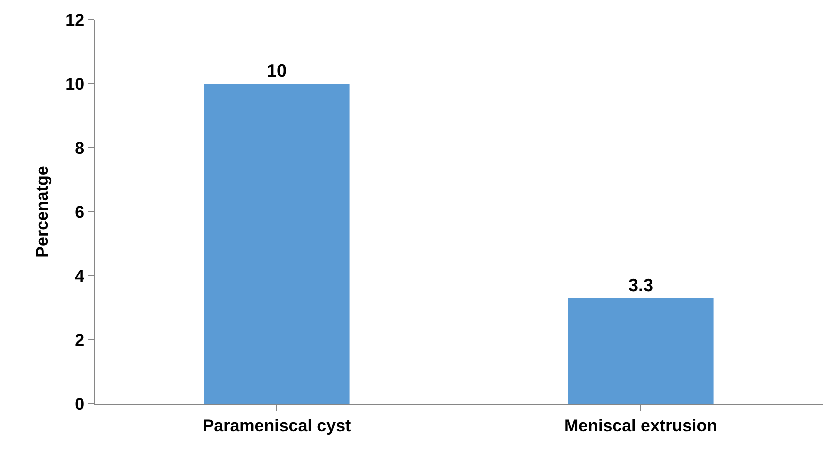 This screenshot has width=823, height=454. I want to click on data-label: 10, so click(277, 71).